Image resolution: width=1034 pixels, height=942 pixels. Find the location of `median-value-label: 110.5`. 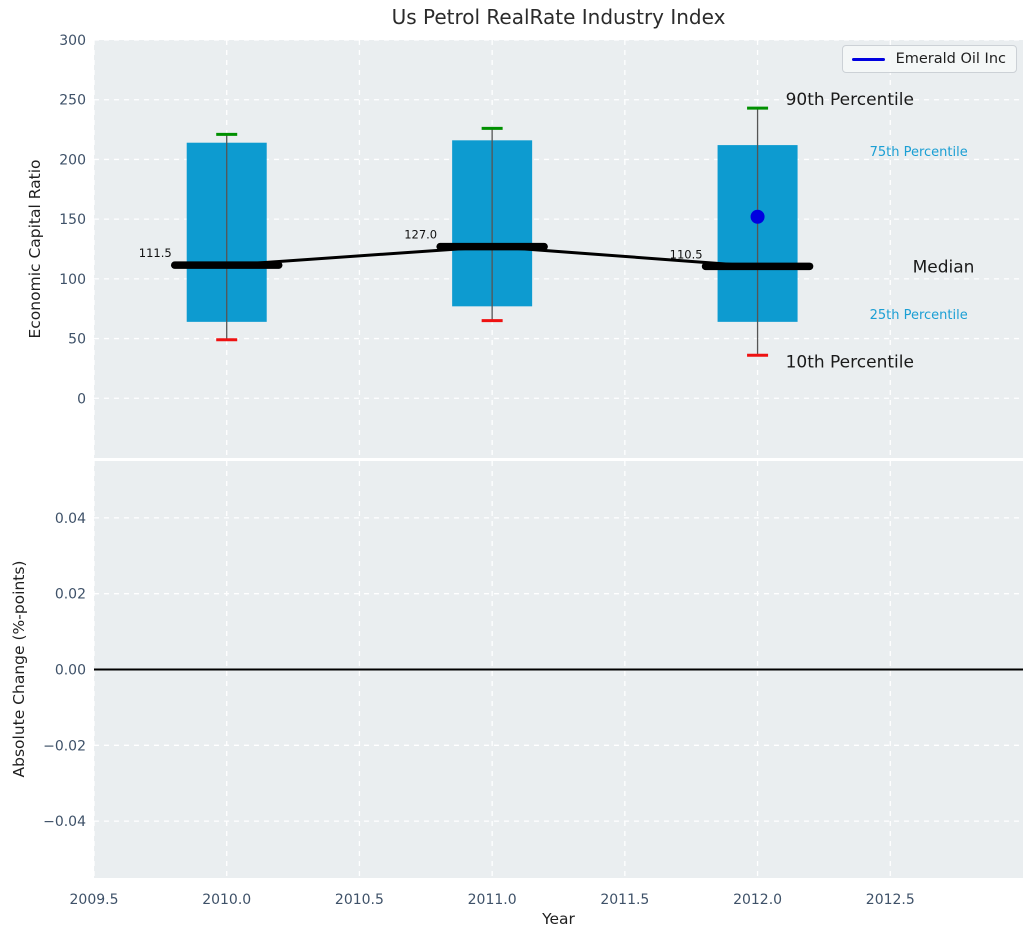

median-value-label: 110.5 is located at coordinates (686, 254).